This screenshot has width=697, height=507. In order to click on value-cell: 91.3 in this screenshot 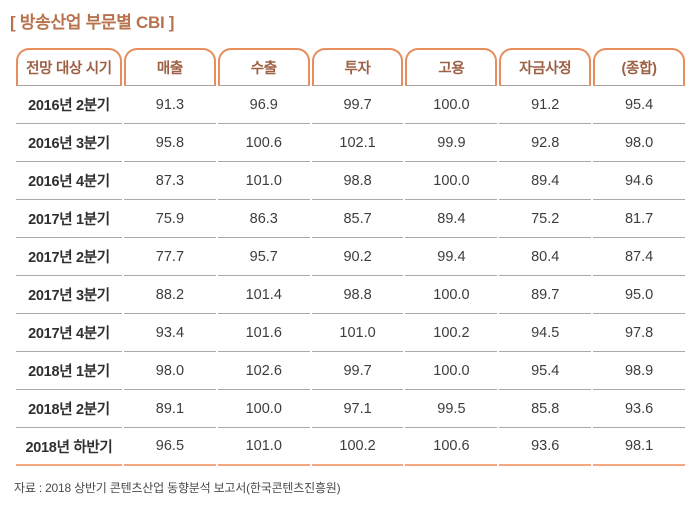, I will do `click(170, 105)`.